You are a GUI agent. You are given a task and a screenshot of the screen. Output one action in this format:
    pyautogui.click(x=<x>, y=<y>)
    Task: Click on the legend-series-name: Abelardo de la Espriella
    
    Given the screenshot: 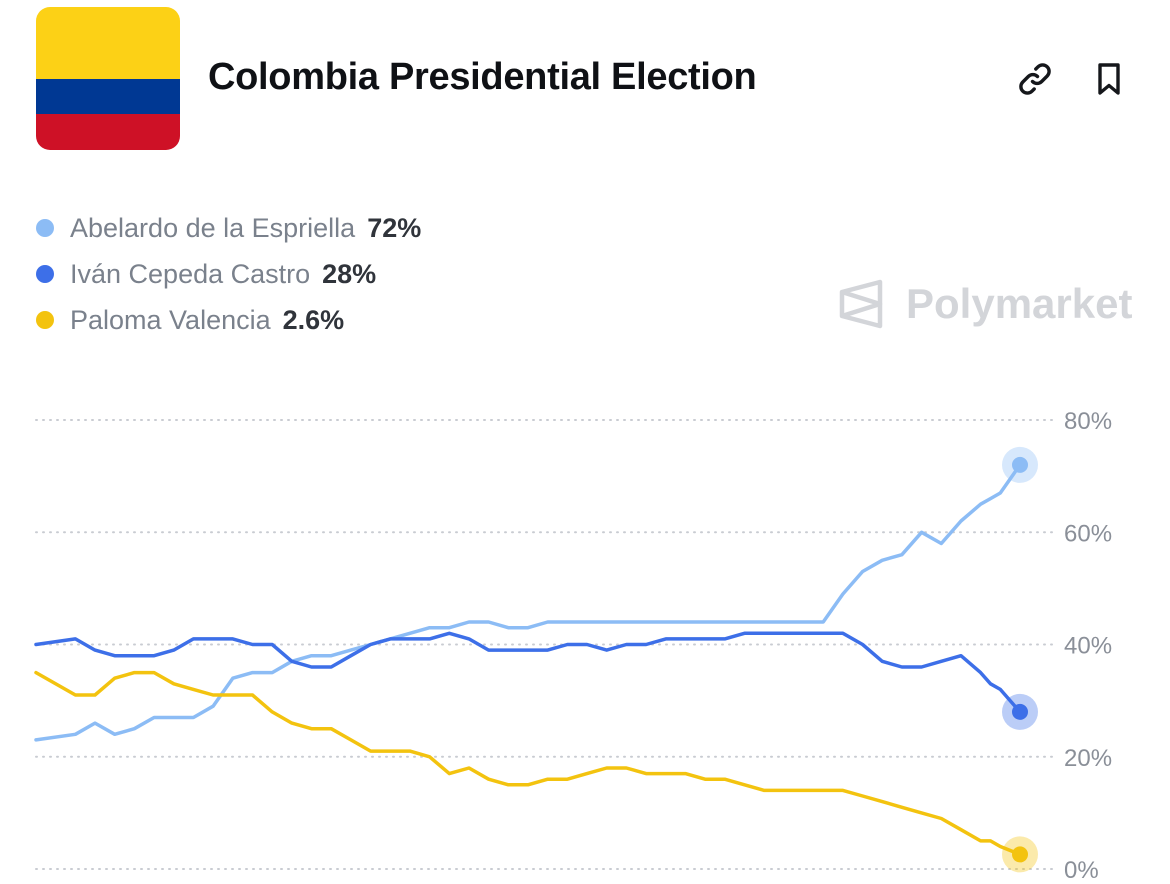 What is the action you would take?
    pyautogui.click(x=213, y=227)
    